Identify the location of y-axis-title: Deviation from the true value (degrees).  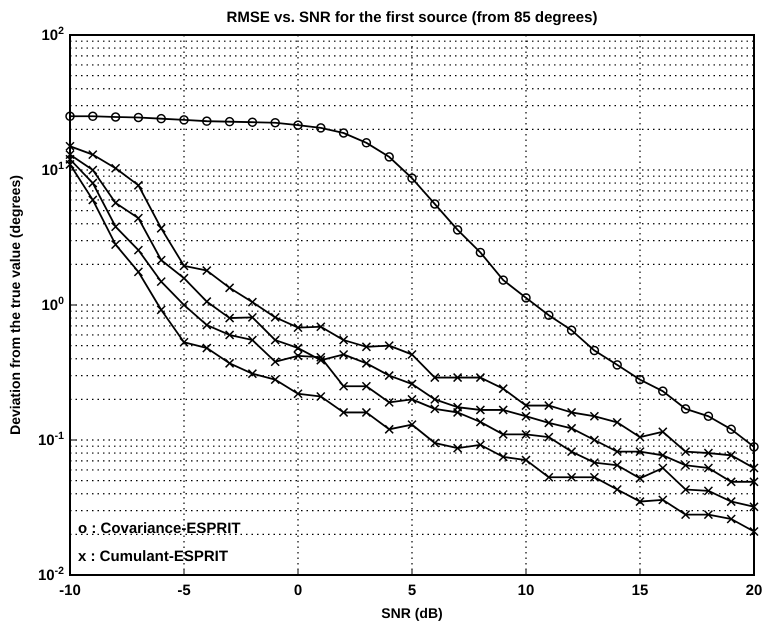
(15, 305).